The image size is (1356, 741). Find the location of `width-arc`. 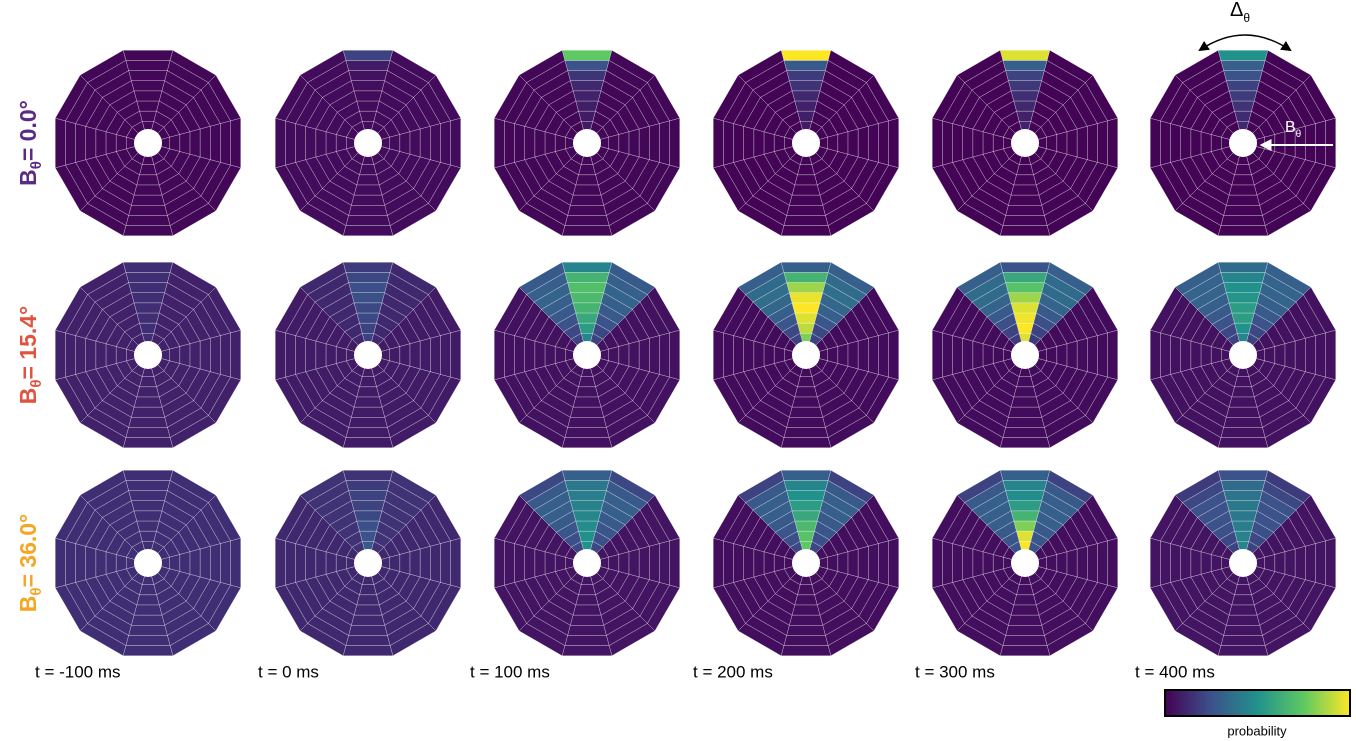

width-arc is located at coordinates (1245, 43).